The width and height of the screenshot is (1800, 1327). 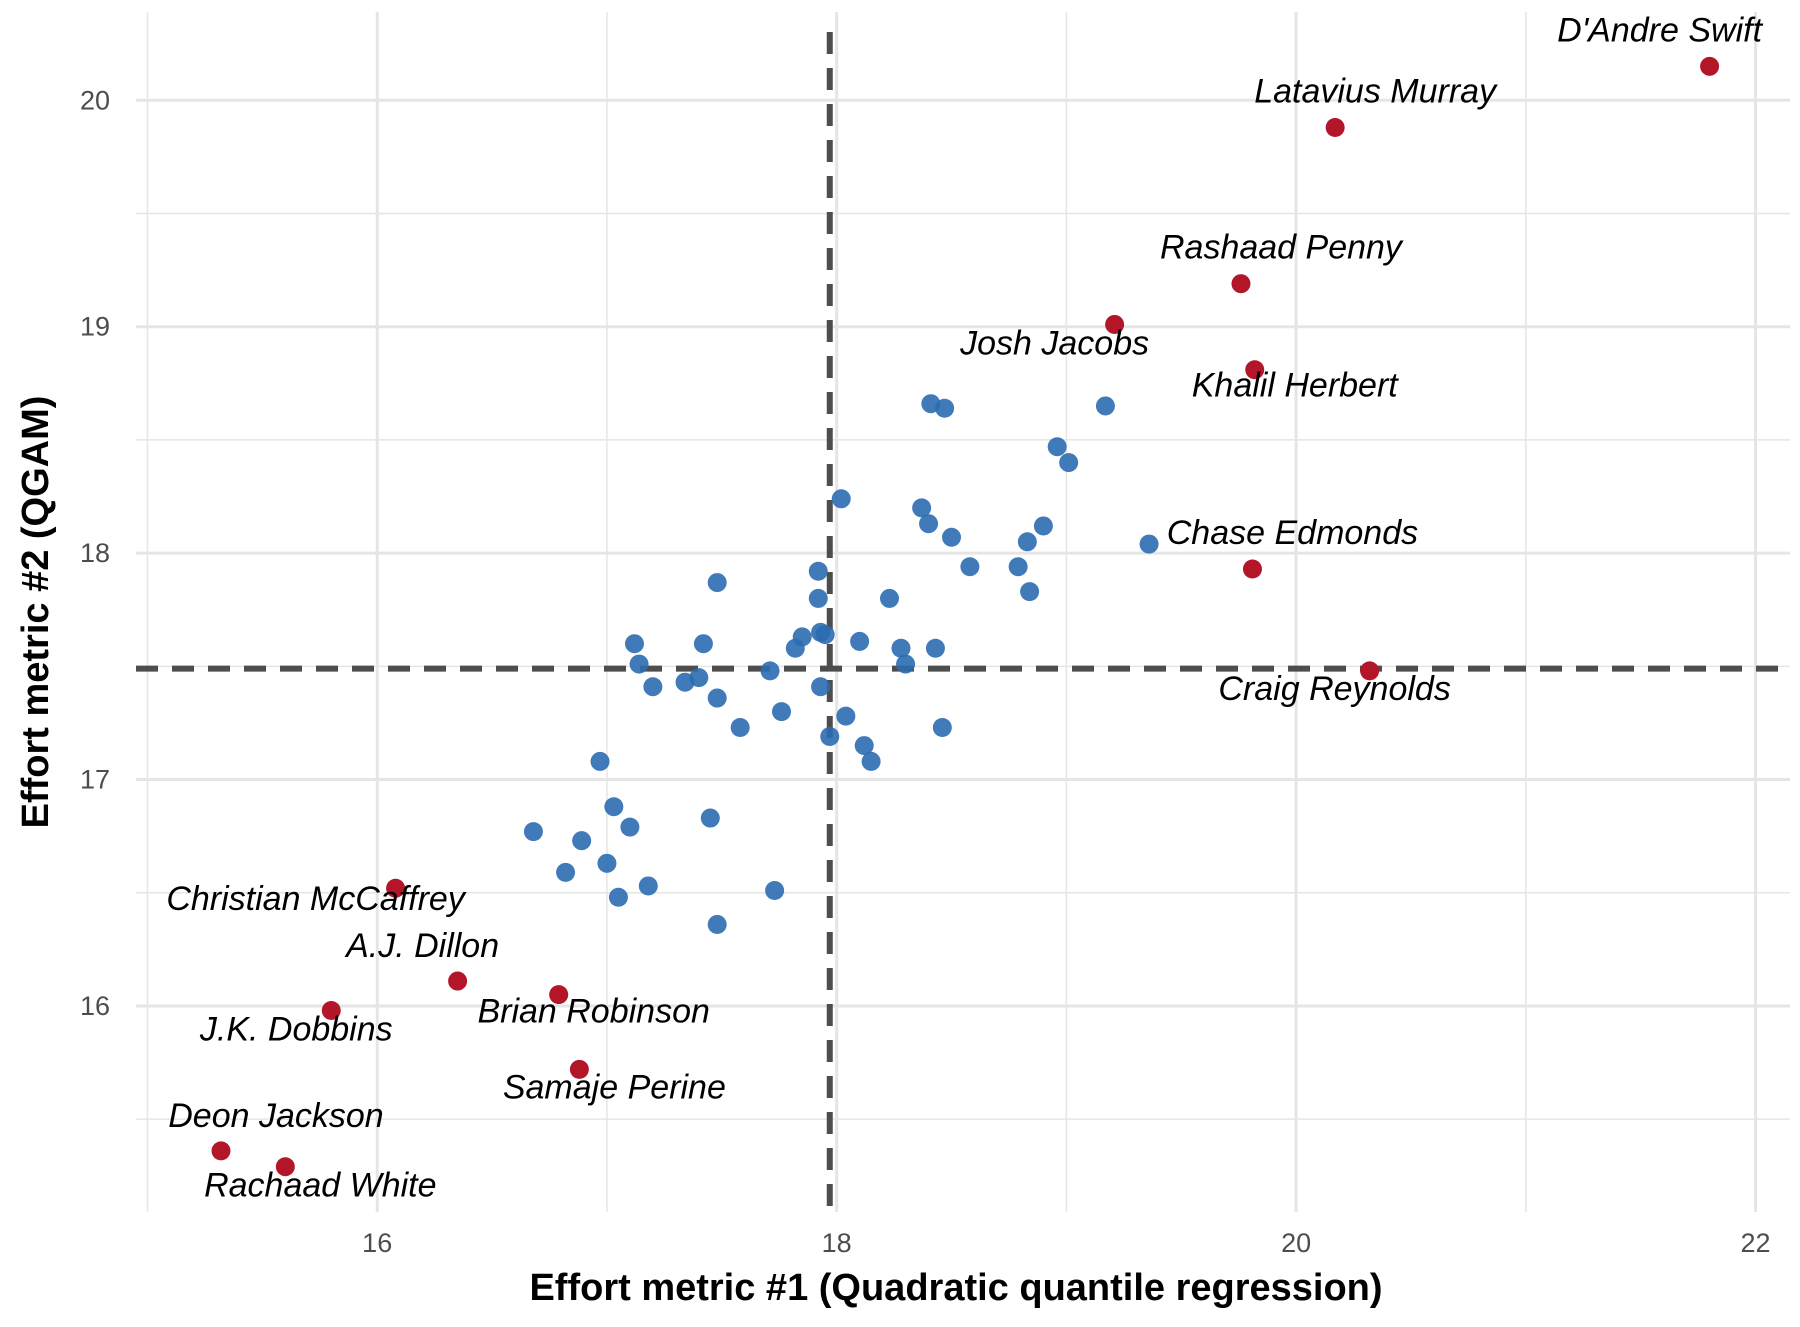 I want to click on point-label: Rachaad White, so click(x=320, y=1186).